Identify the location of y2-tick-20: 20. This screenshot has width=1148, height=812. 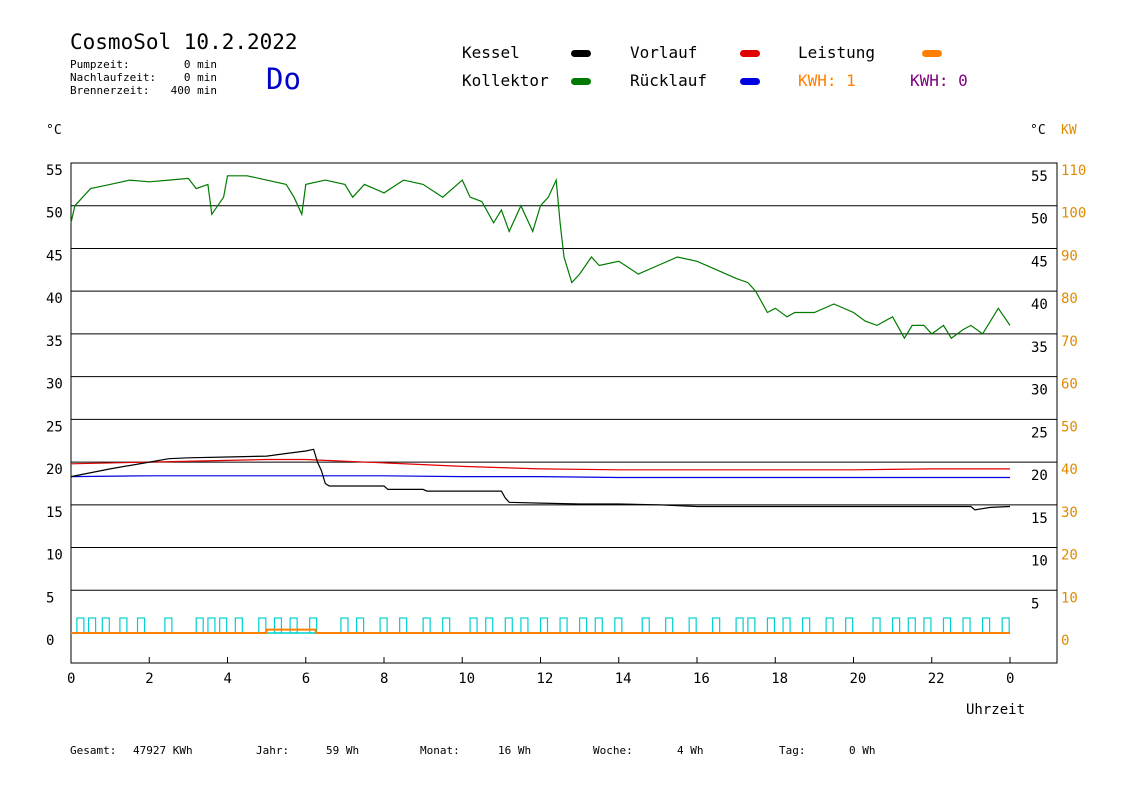
(1069, 556).